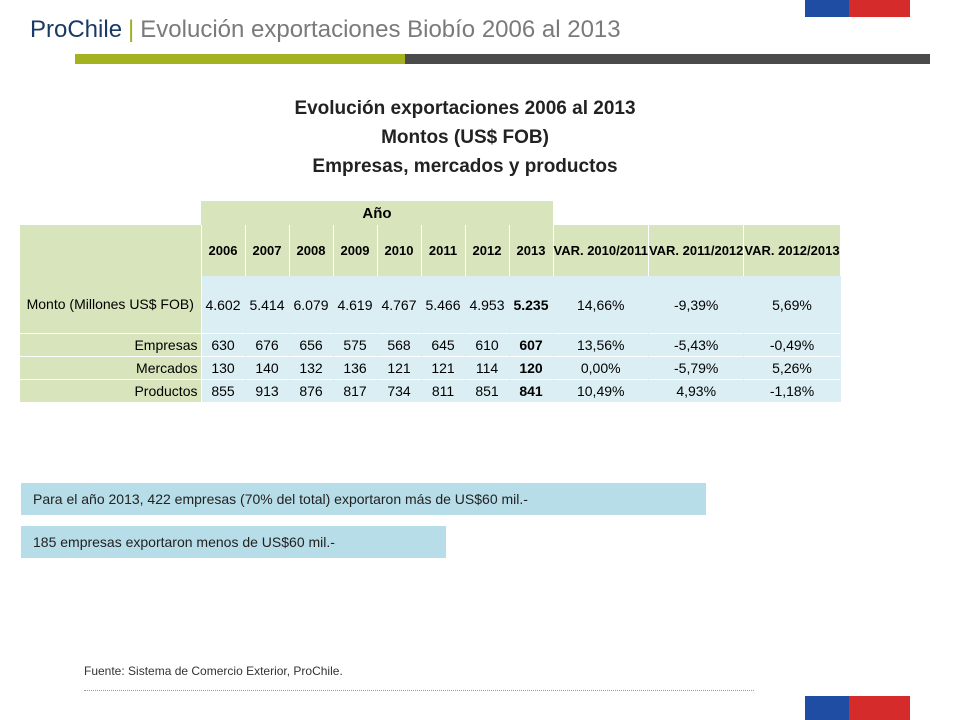 The height and width of the screenshot is (720, 960). I want to click on table-cell: 876, so click(311, 390).